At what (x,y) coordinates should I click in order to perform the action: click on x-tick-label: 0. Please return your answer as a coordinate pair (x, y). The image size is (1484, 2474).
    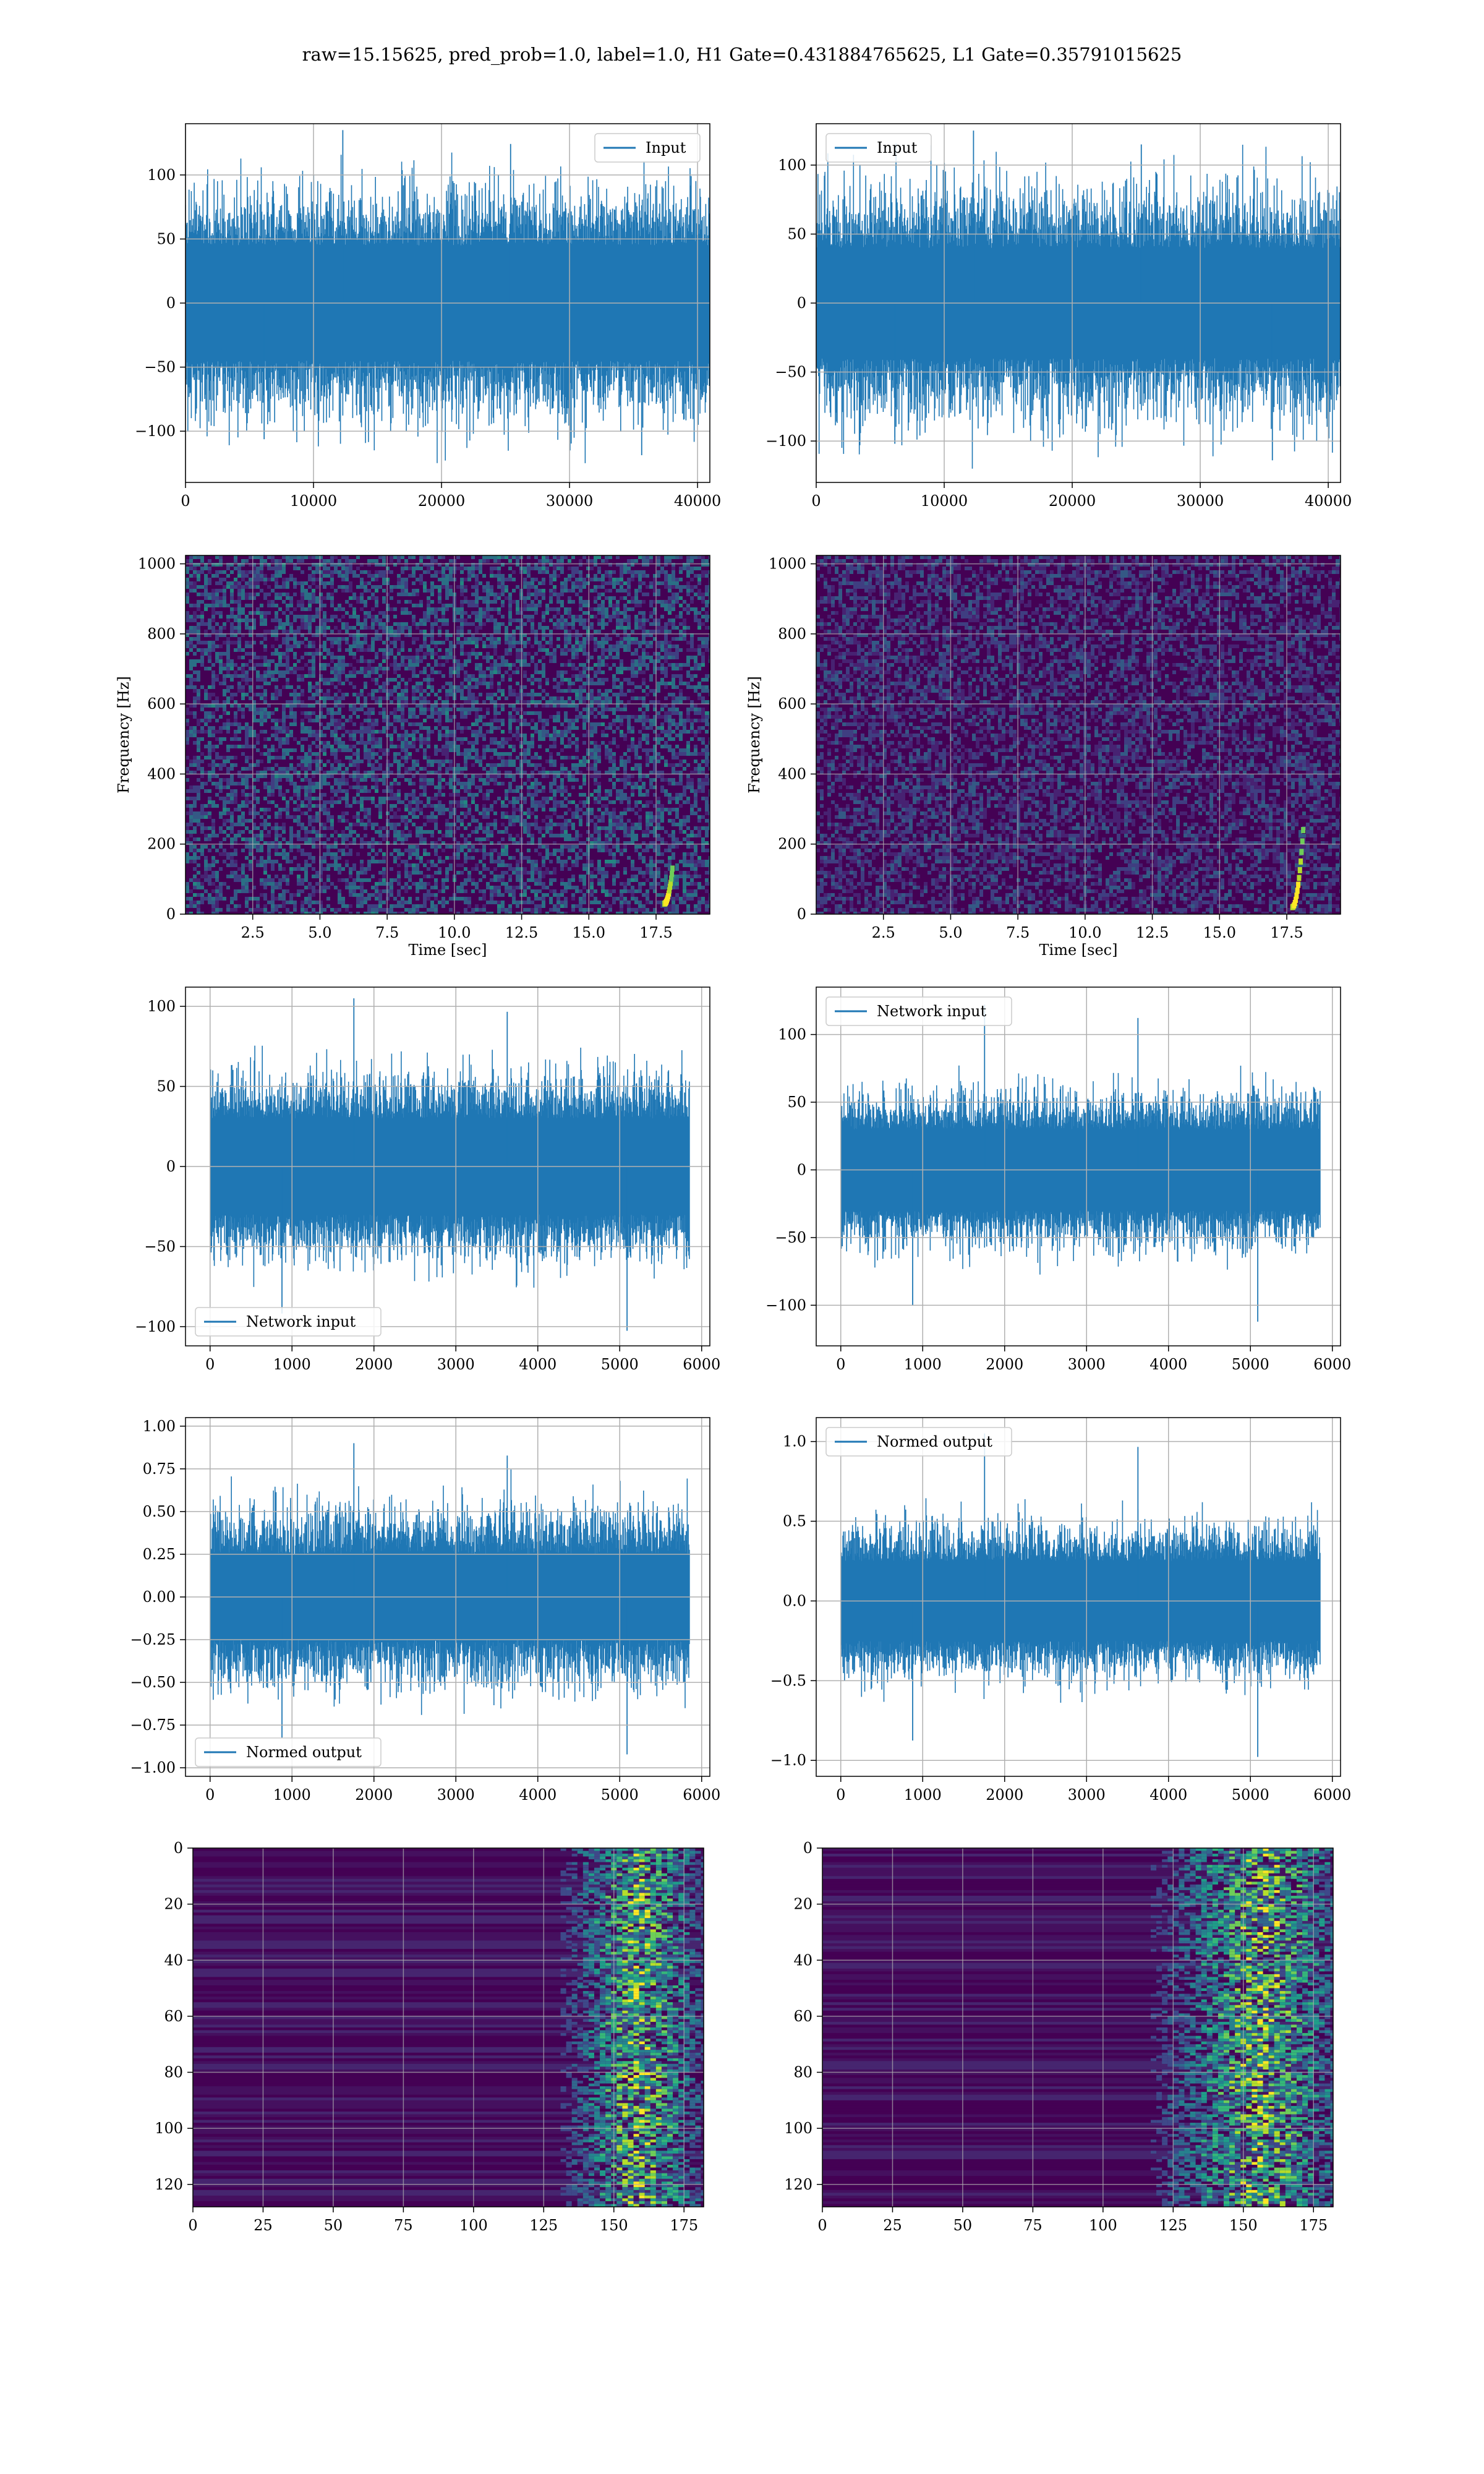
    Looking at the image, I should click on (185, 501).